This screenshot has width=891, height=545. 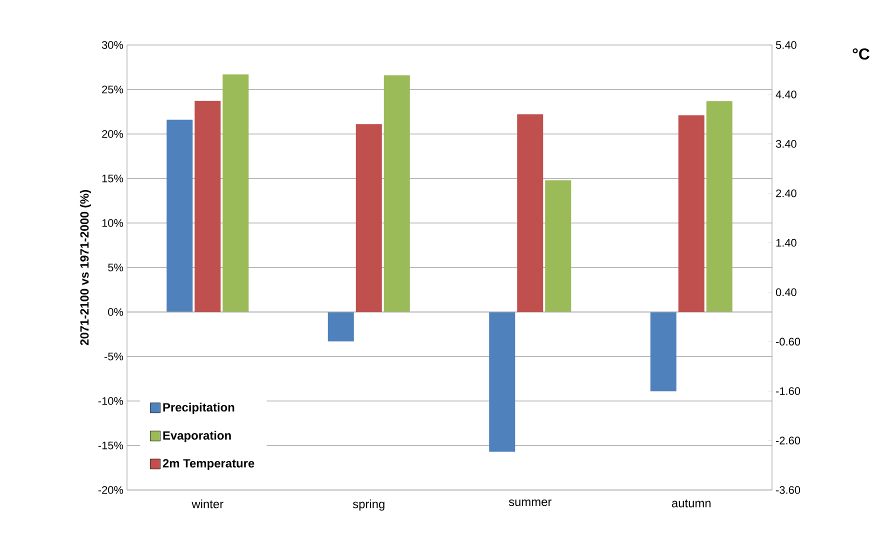 What do you see at coordinates (786, 45) in the screenshot?
I see `y2-tick-label: 5.40` at bounding box center [786, 45].